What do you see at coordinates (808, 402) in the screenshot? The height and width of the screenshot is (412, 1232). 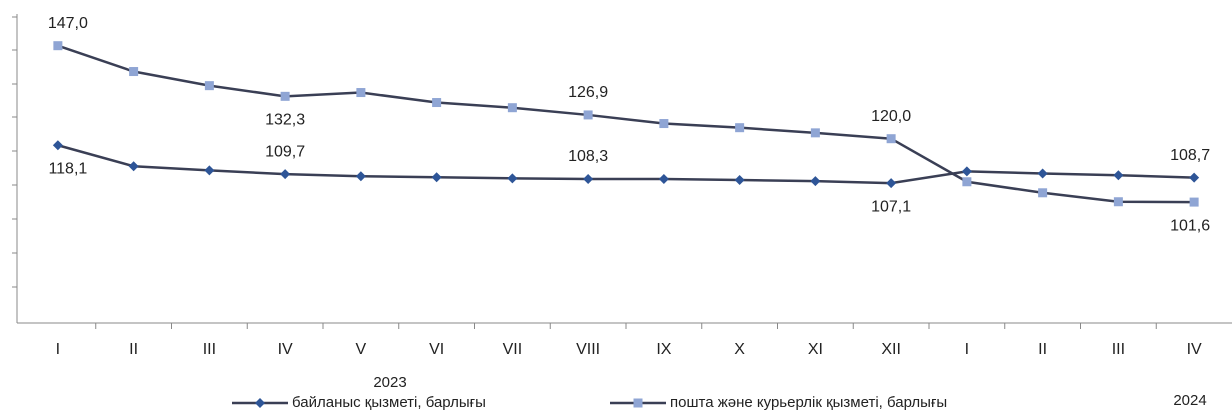 I see `legend-label: пошта және курьерлік қызметі, барлығы` at bounding box center [808, 402].